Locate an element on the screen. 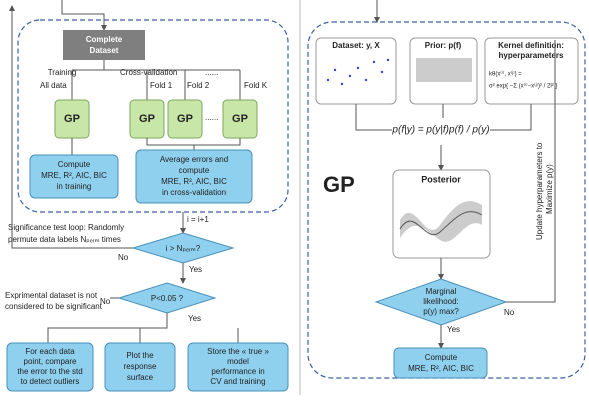 Image resolution: width=589 pixels, height=400 pixels. label: the error to the std is located at coordinates (49, 371).